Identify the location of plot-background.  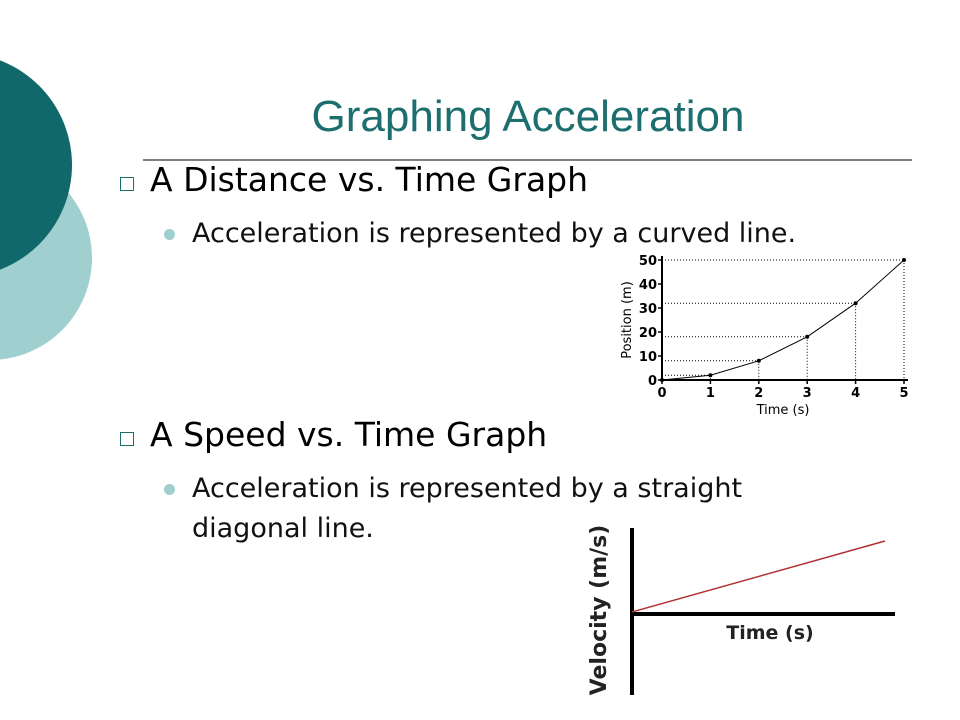
(783, 320).